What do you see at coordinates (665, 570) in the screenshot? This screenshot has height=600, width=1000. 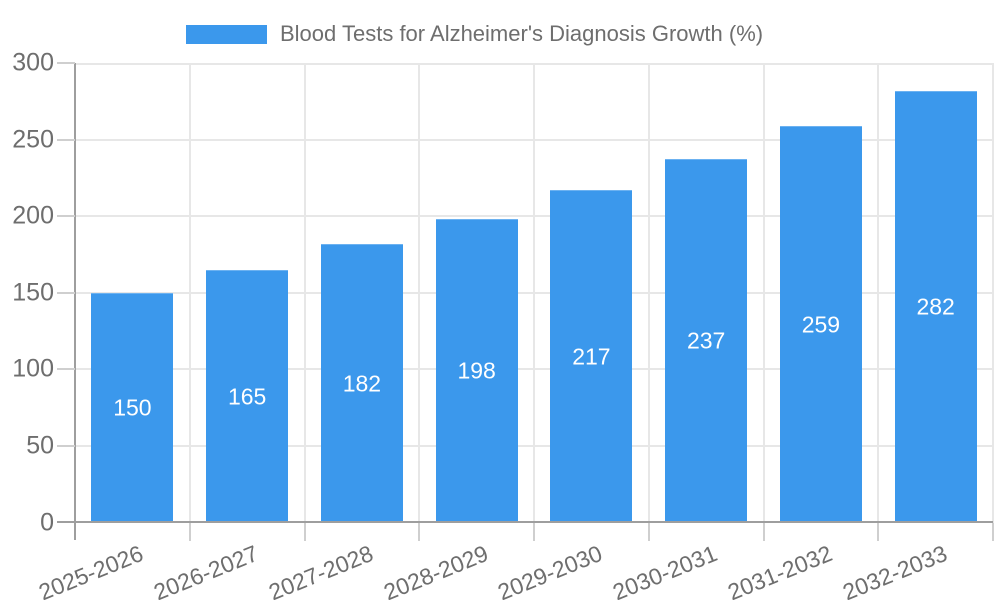 I see `x-axis-label: 2030-2031` at bounding box center [665, 570].